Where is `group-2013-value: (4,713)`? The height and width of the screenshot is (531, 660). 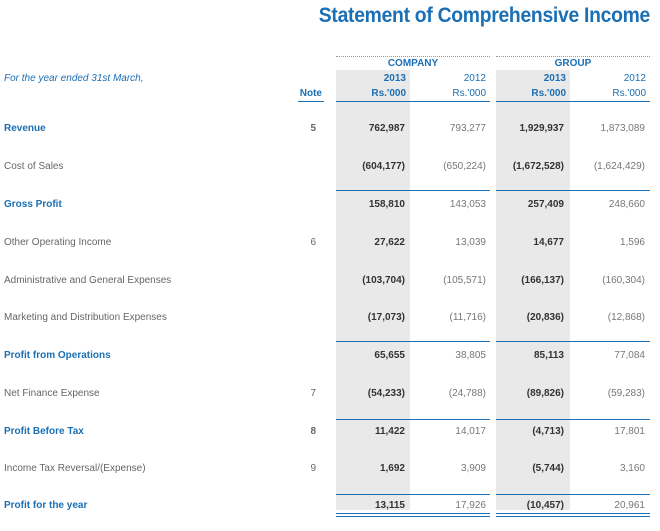 group-2013-value: (4,713) is located at coordinates (548, 431).